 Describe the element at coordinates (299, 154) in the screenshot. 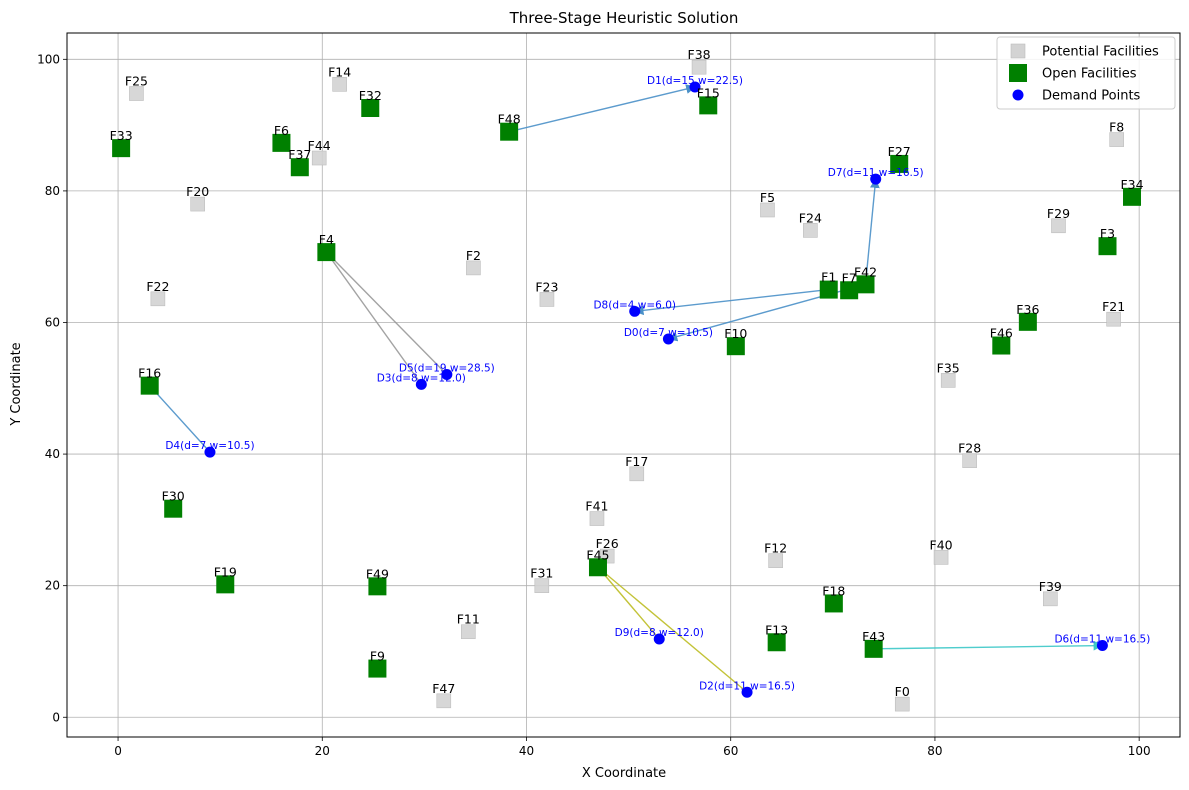

I see `open-facility-label: F37` at that location.